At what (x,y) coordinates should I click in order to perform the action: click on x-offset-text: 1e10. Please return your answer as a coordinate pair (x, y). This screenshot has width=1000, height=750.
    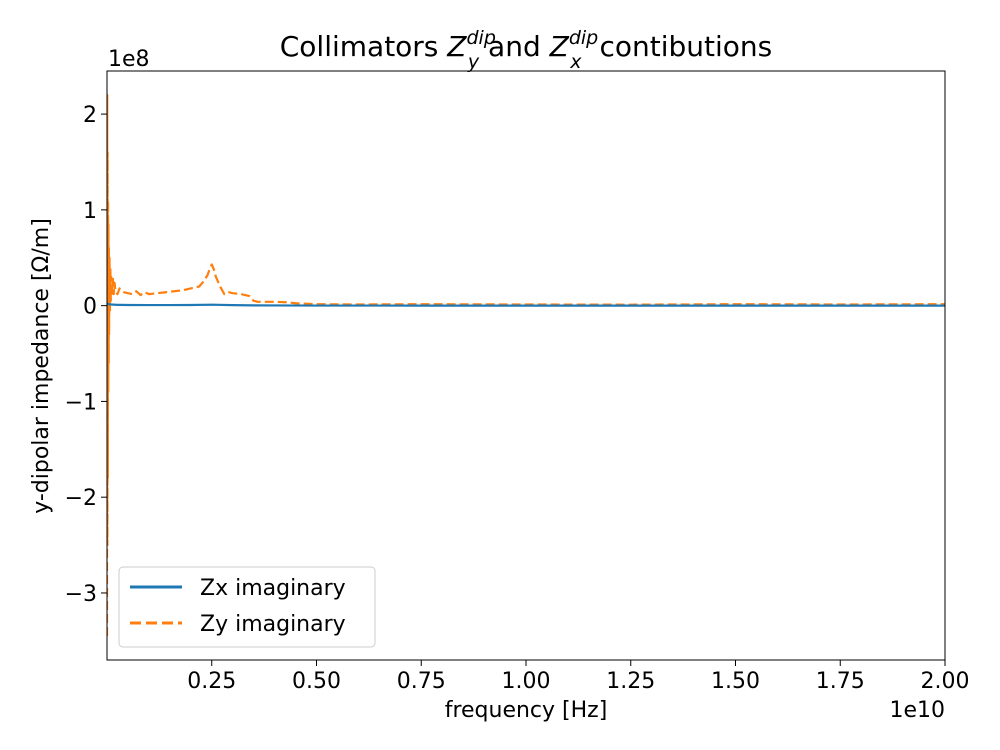
    Looking at the image, I should click on (917, 710).